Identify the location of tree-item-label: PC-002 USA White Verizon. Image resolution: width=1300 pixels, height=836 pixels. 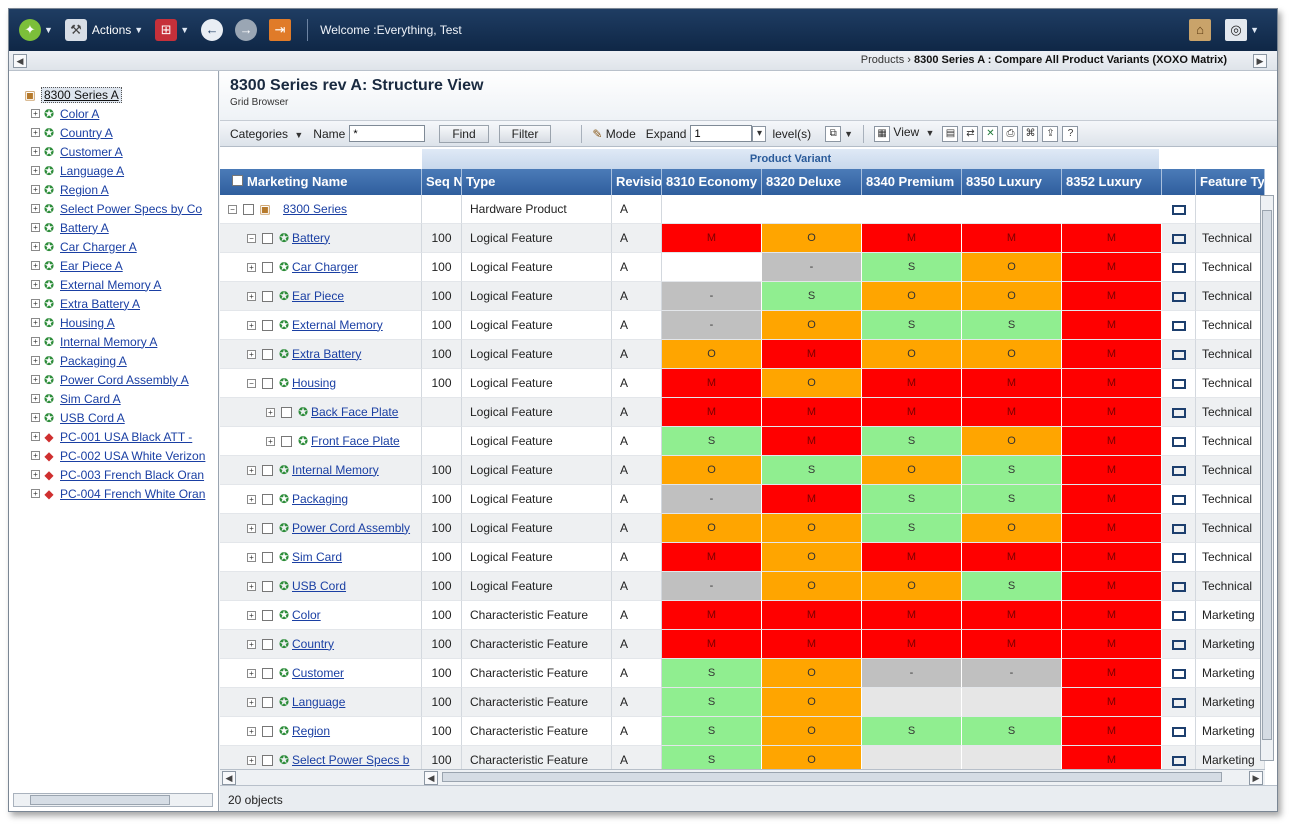
(133, 455).